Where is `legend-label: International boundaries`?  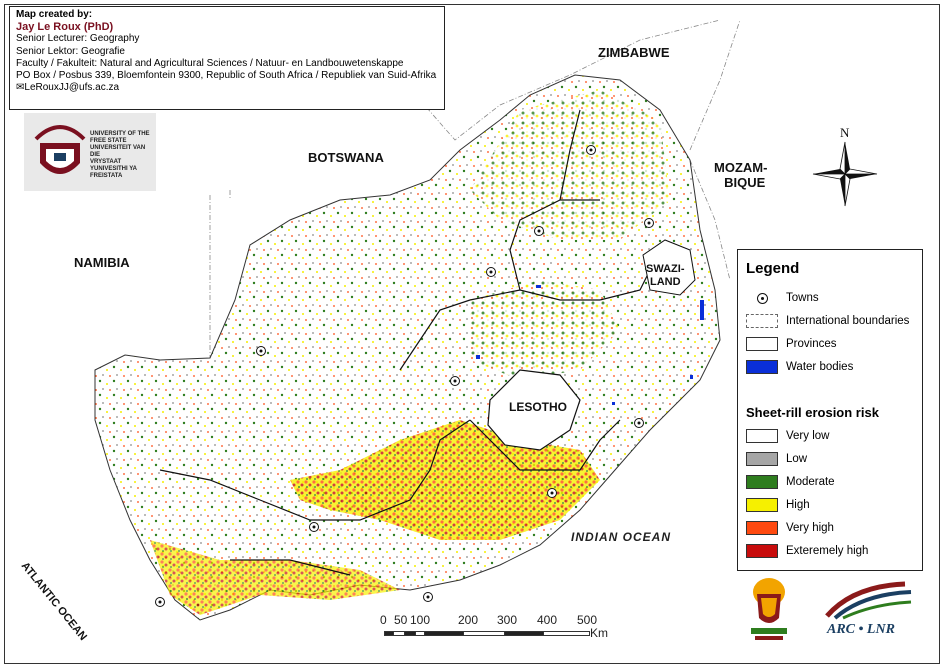 legend-label: International boundaries is located at coordinates (848, 321).